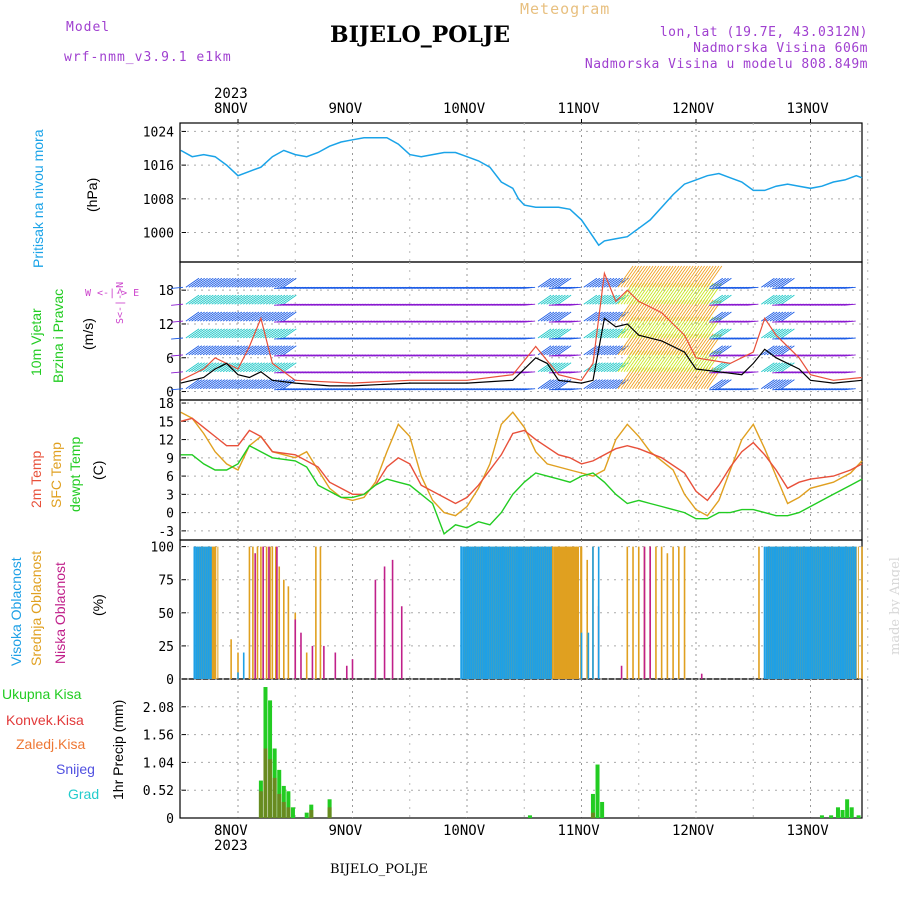 This screenshot has height=900, width=900. Describe the element at coordinates (231, 831) in the screenshot. I see `bottom-day-label: 8NOV` at that location.